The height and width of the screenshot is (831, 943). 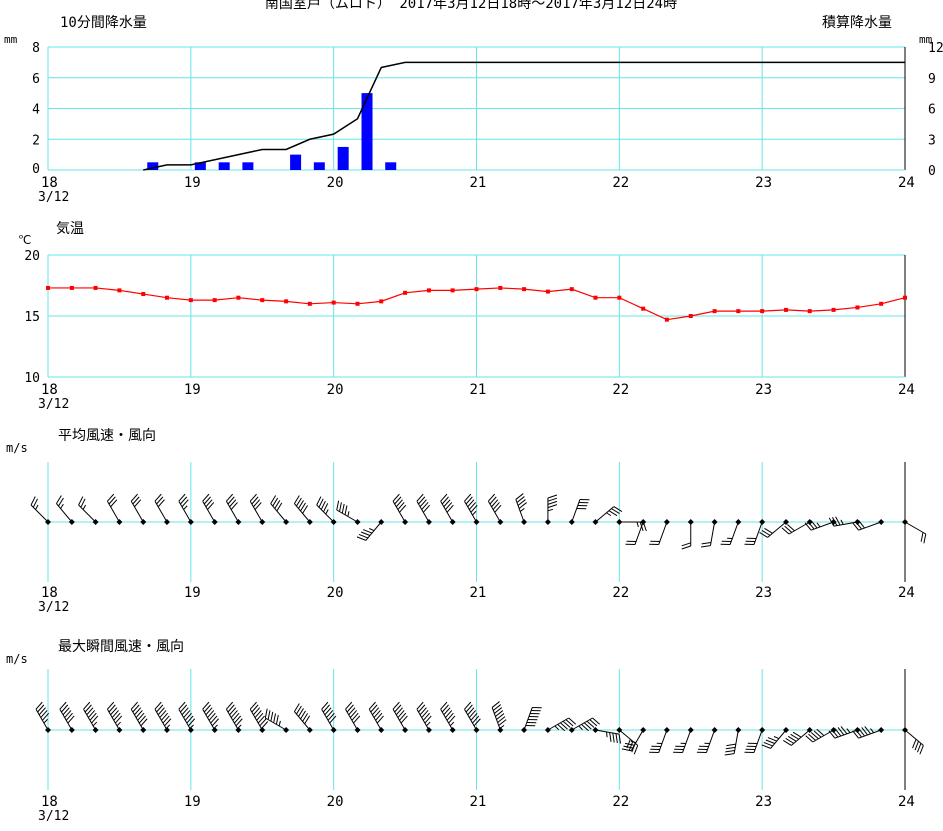 I want to click on temp-x-tick-label: 18, so click(x=49, y=390).